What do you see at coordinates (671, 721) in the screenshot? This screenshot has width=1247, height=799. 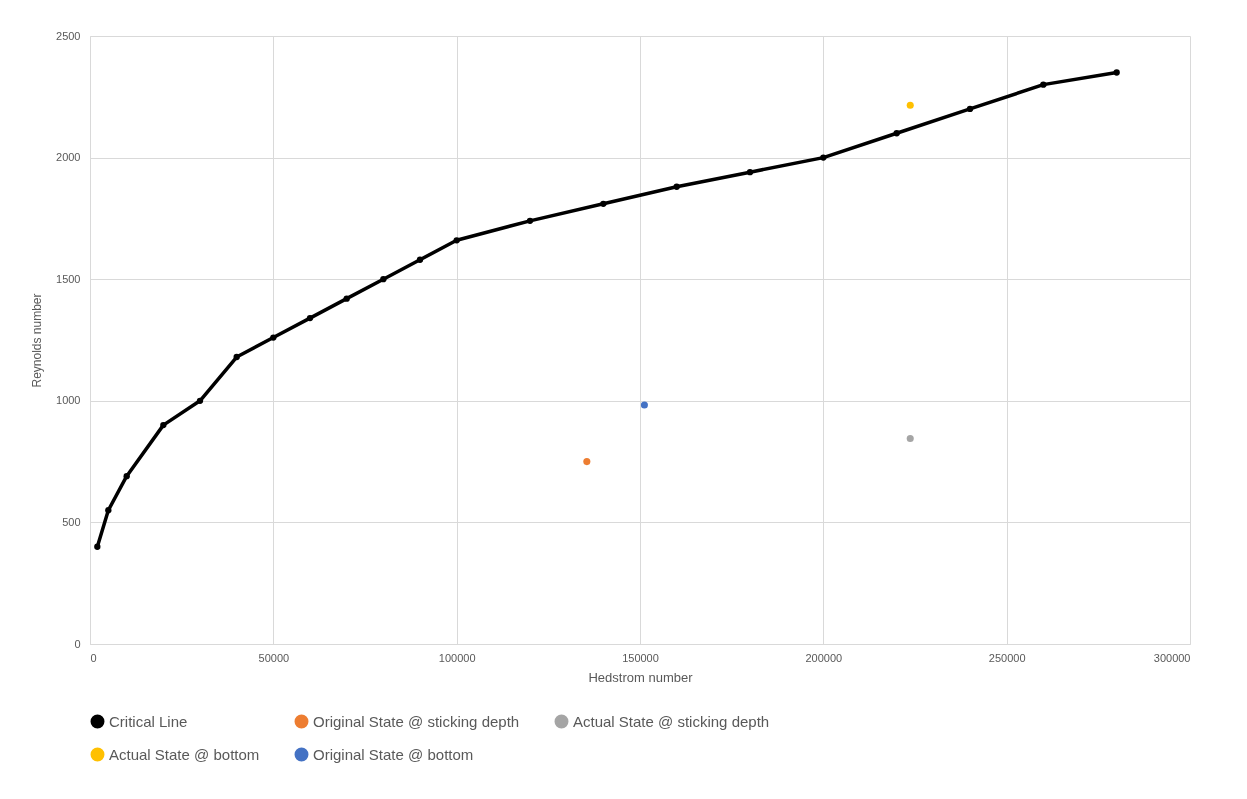 I see `legend-label: Actual State @ sticking depth` at bounding box center [671, 721].